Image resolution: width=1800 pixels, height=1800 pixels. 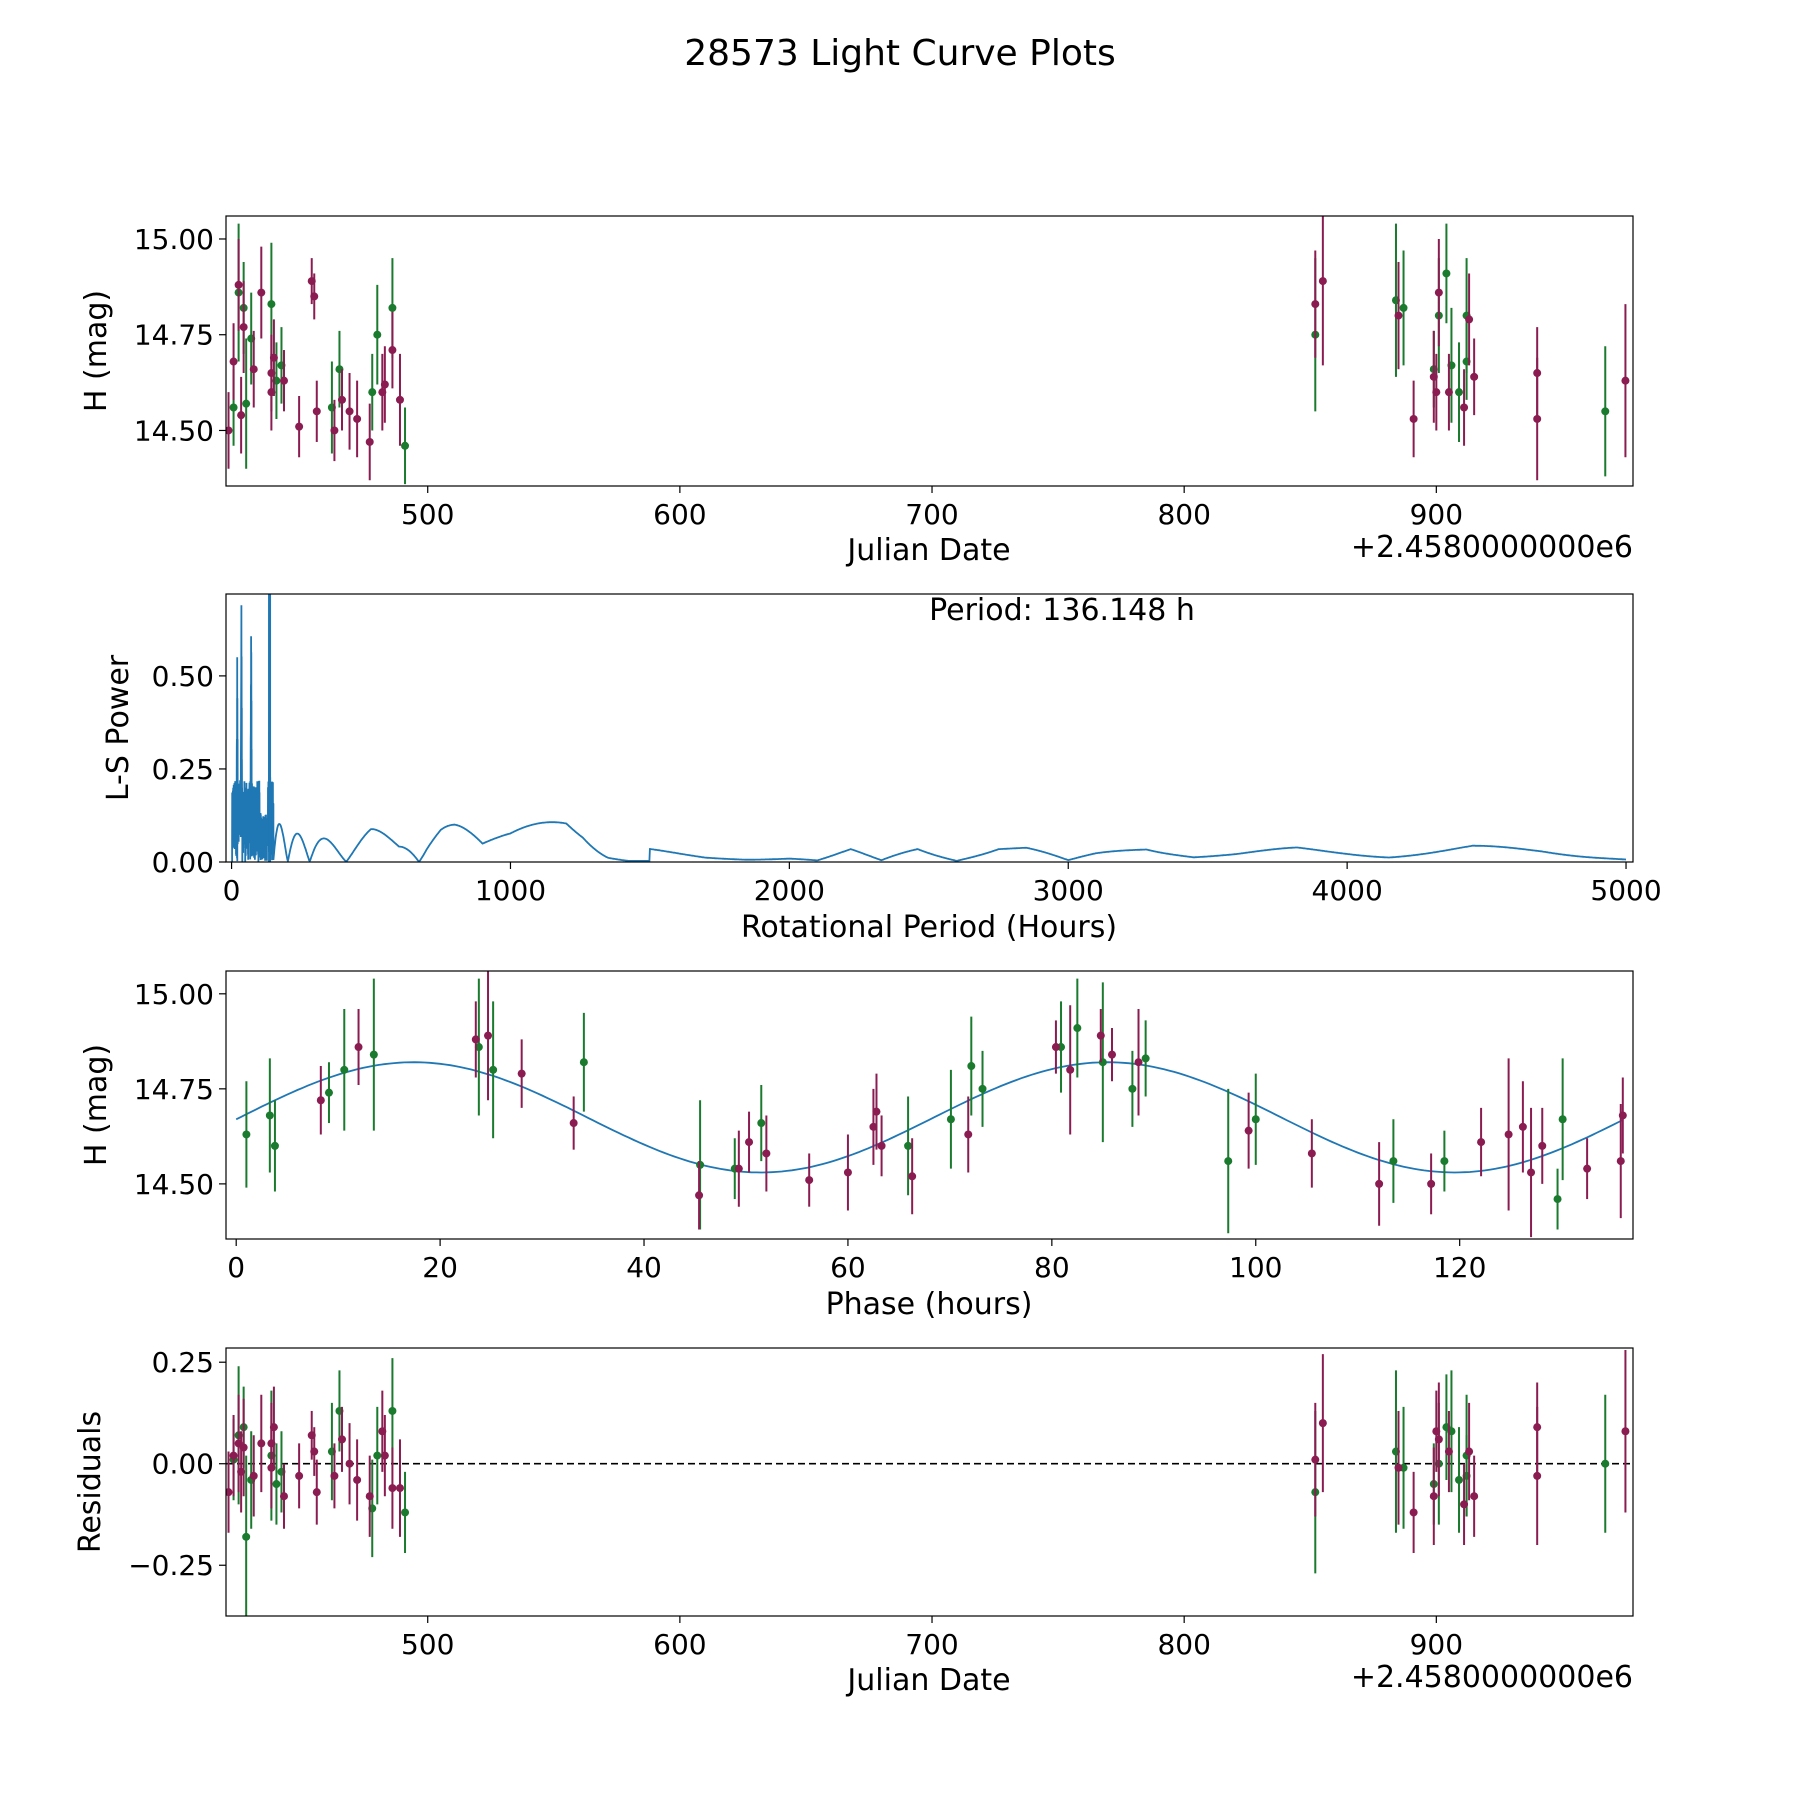 What do you see at coordinates (236, 1267) in the screenshot?
I see `x-tick-label: 0` at bounding box center [236, 1267].